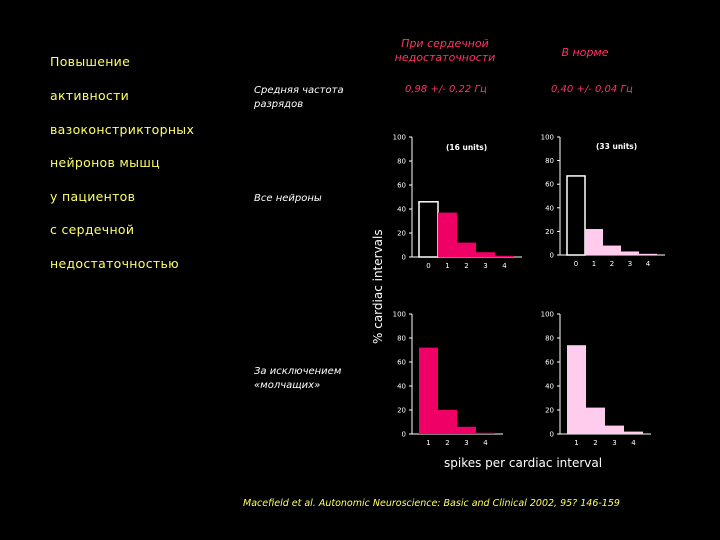 The width and height of the screenshot is (720, 540). Describe the element at coordinates (466, 147) in the screenshot. I see `hf_all-annotation: (16 units)` at that location.